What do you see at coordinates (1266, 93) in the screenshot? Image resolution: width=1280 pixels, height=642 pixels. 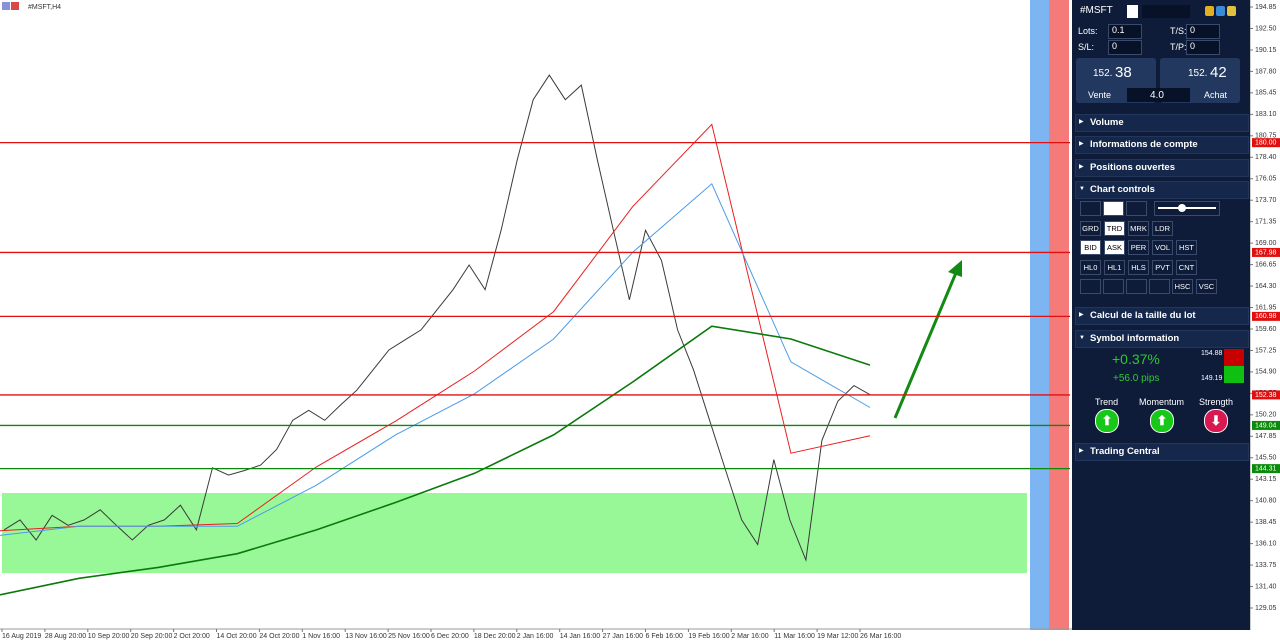 I see `y-tick-label: 185.45` at bounding box center [1266, 93].